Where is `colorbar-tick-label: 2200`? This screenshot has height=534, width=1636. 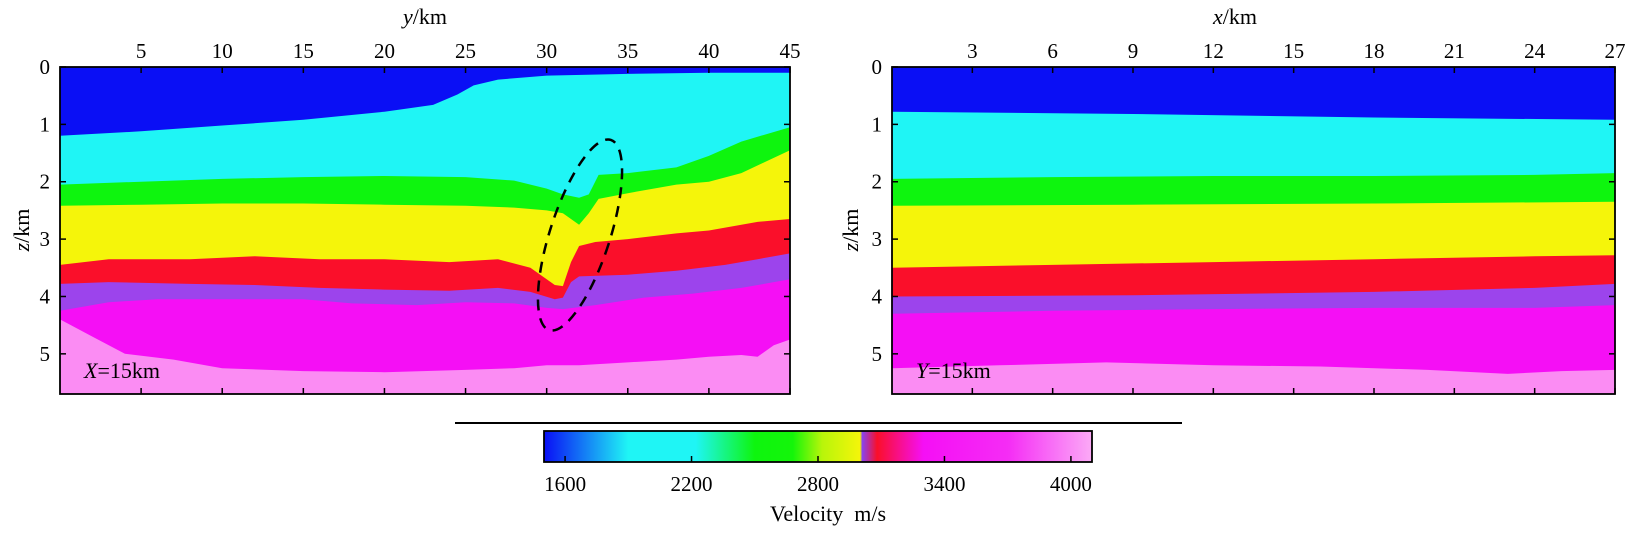
colorbar-tick-label: 2200 is located at coordinates (692, 484).